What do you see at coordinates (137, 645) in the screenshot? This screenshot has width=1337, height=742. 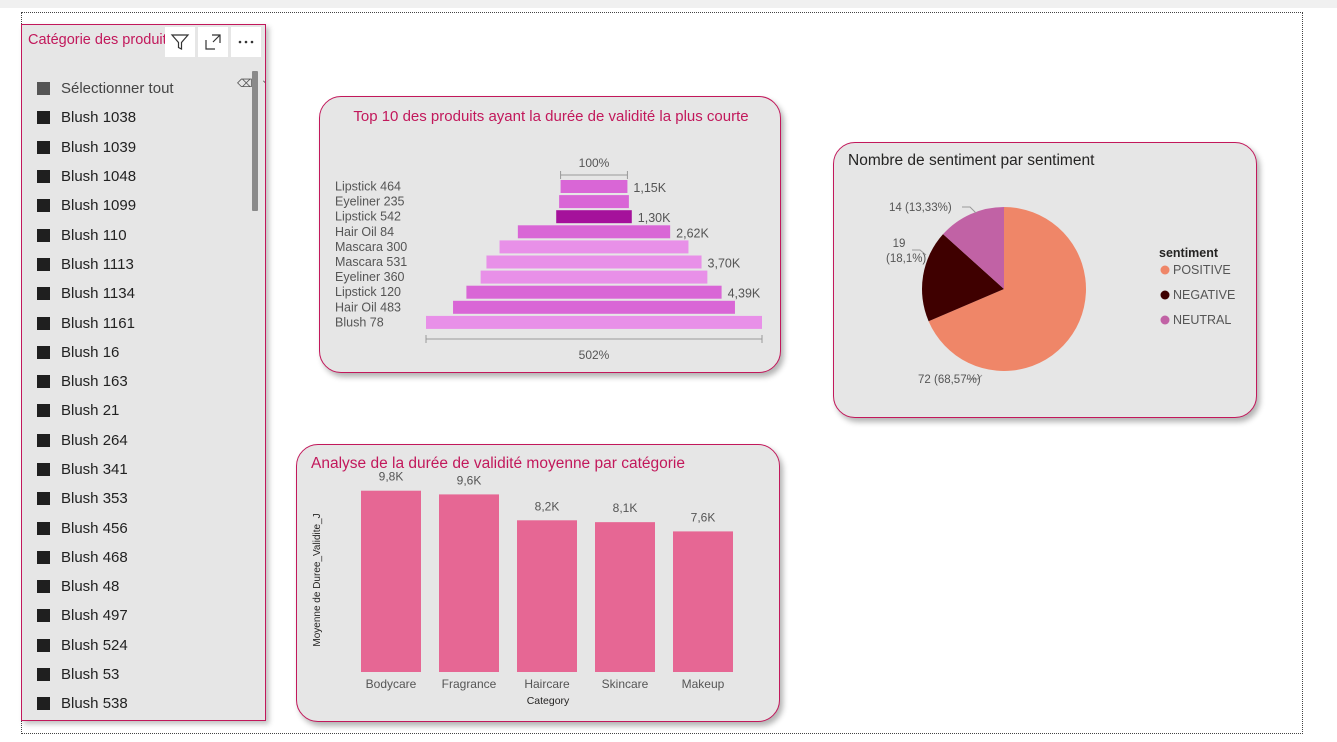 I see `slicer-item: Blush 524` at bounding box center [137, 645].